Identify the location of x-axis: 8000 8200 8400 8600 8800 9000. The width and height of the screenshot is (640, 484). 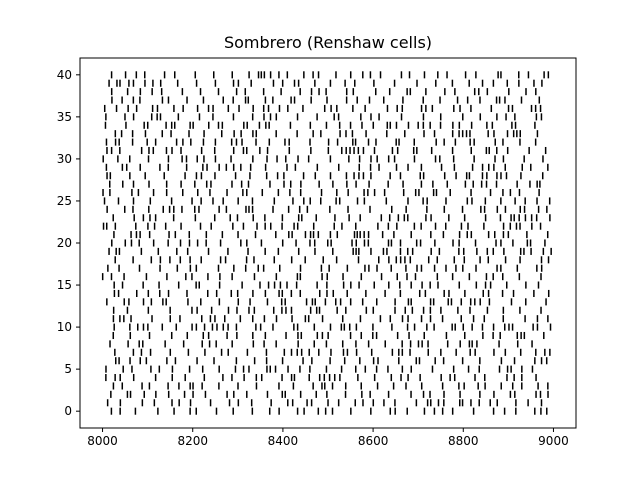
(328, 438).